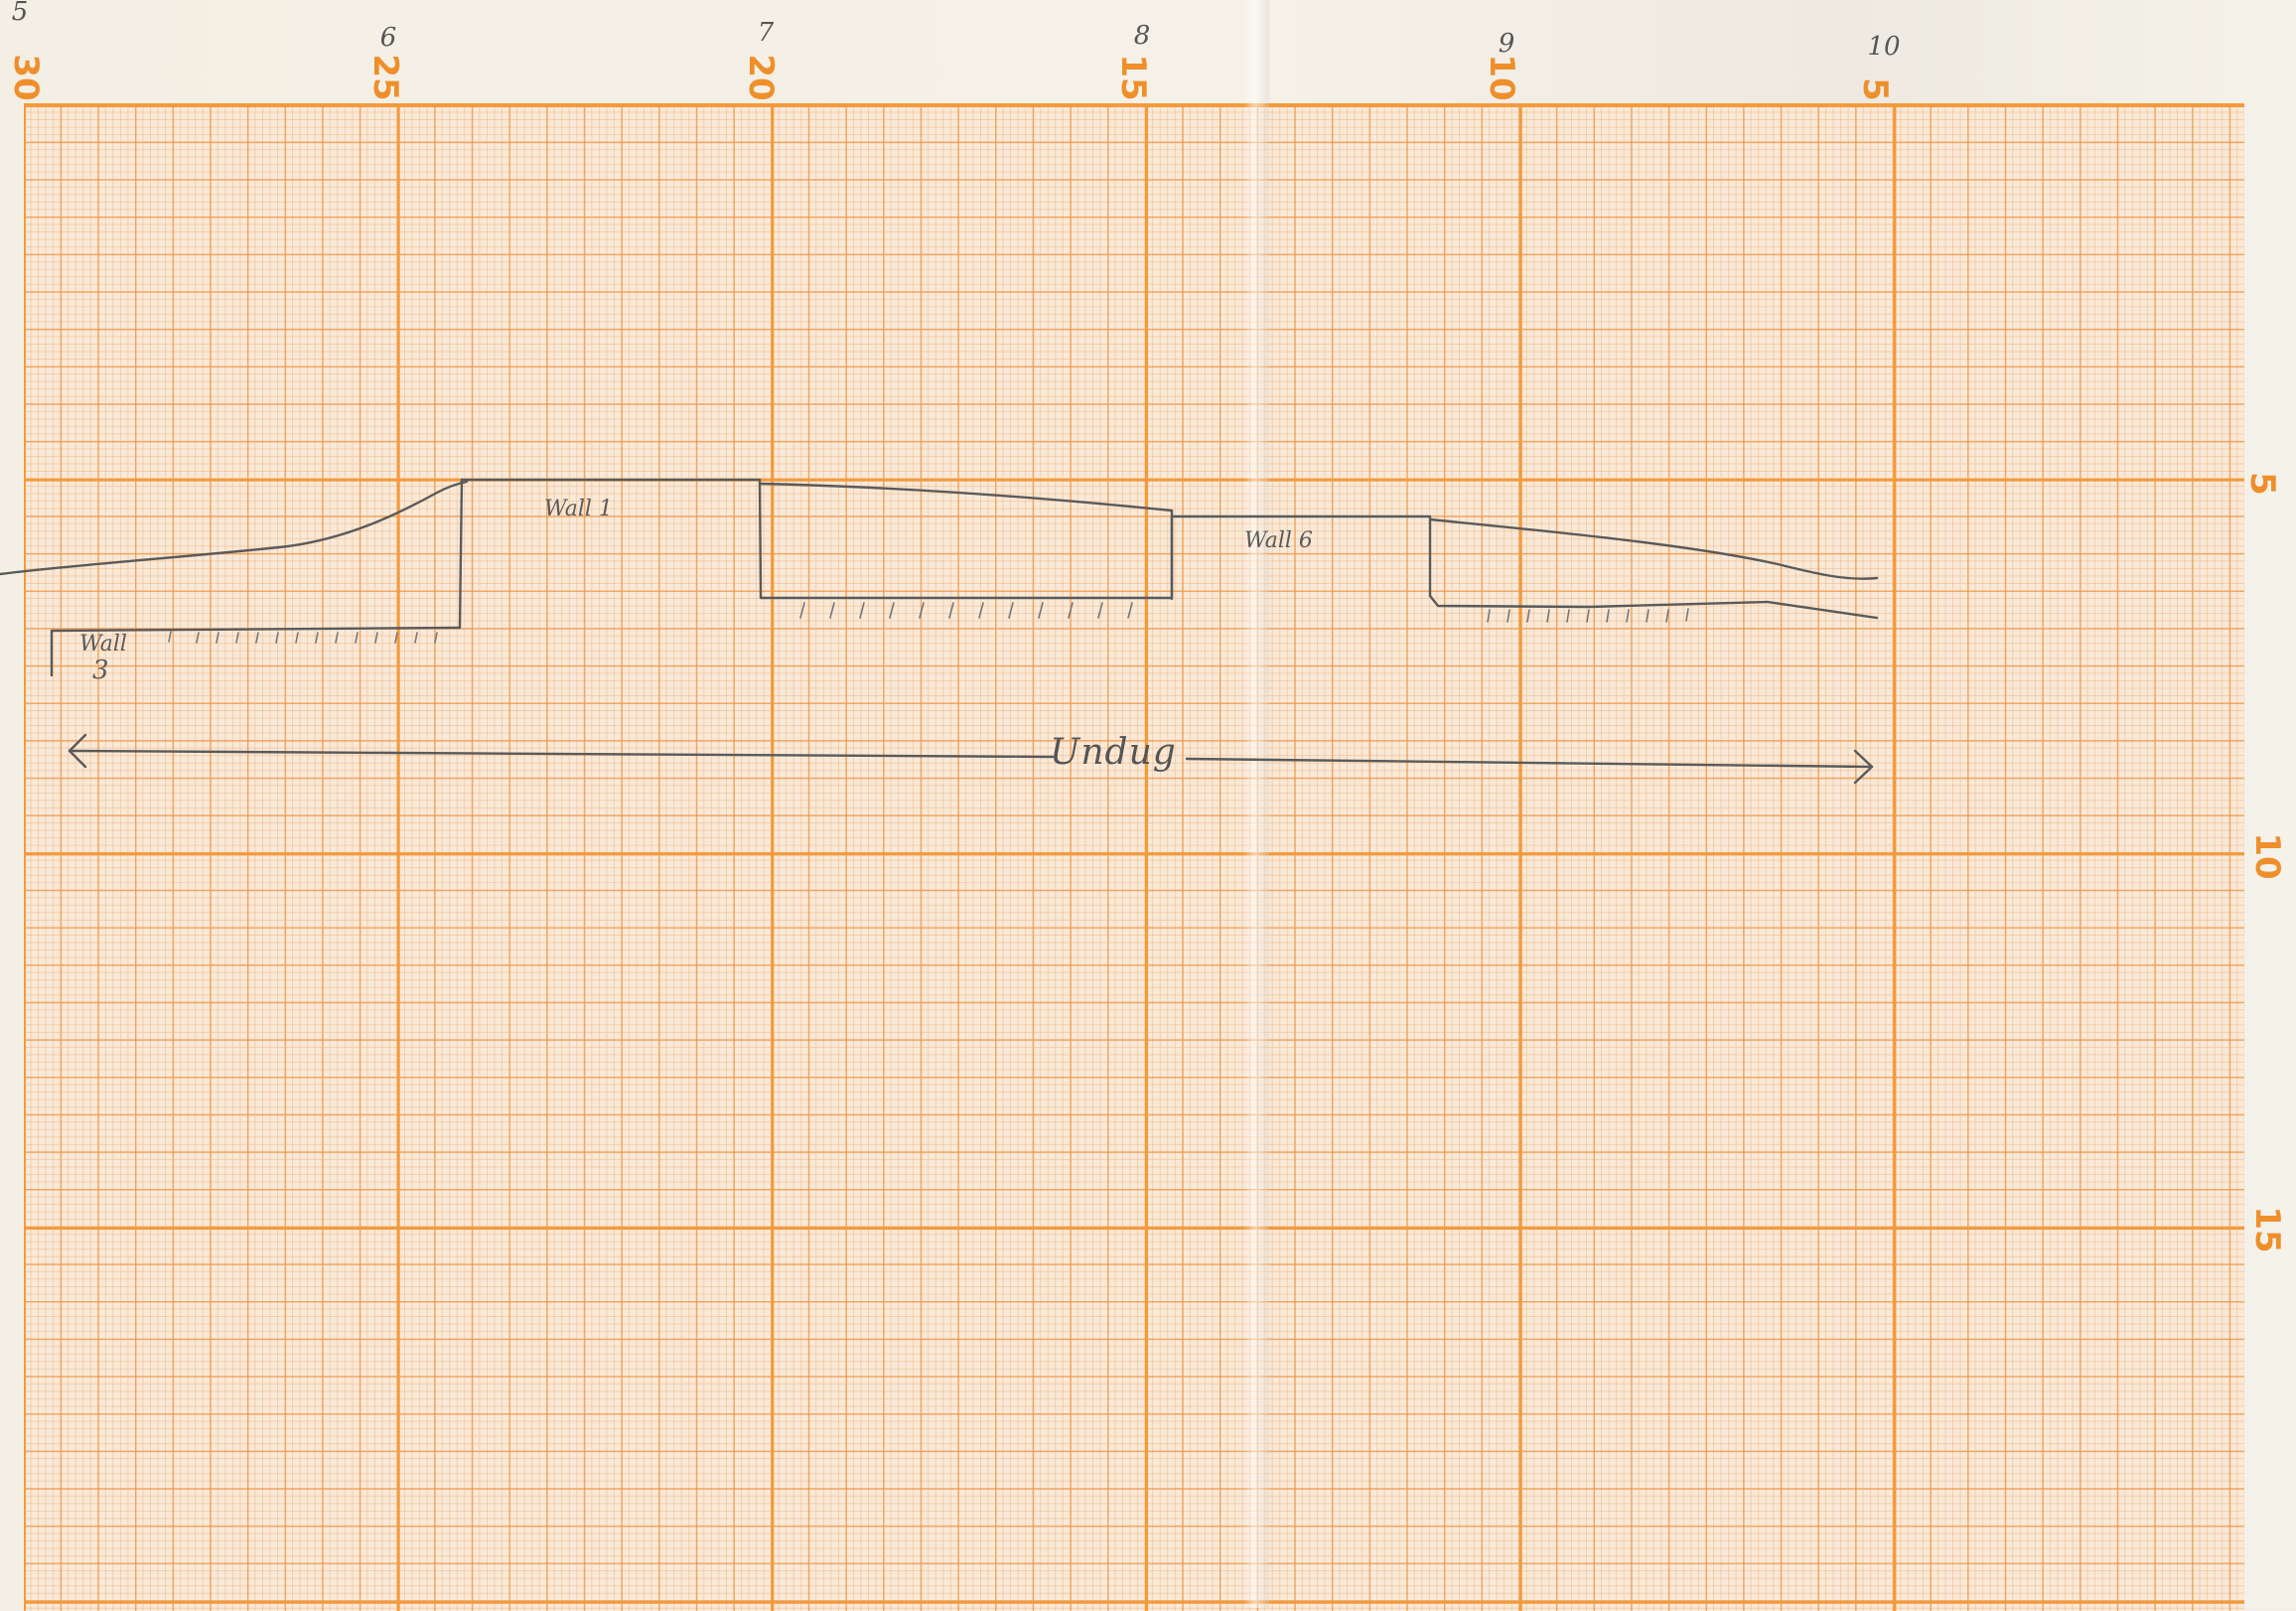  I want to click on wall-1-outline, so click(610, 554).